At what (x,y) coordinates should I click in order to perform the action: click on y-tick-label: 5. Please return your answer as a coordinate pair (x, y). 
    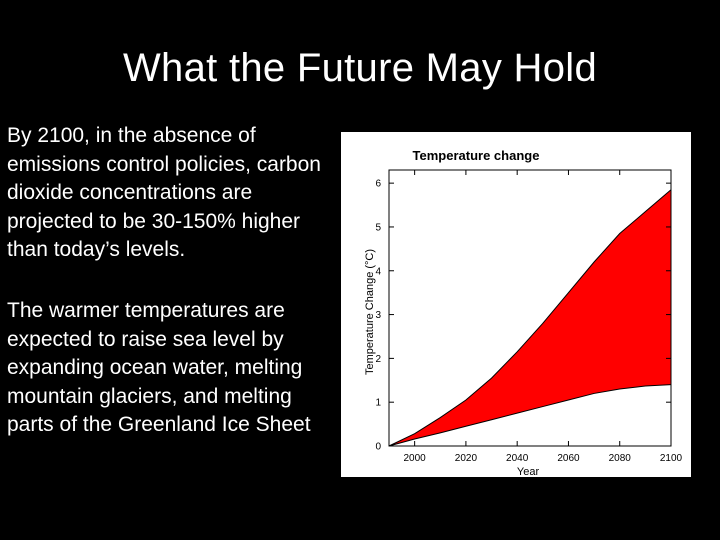
    Looking at the image, I should click on (378, 227).